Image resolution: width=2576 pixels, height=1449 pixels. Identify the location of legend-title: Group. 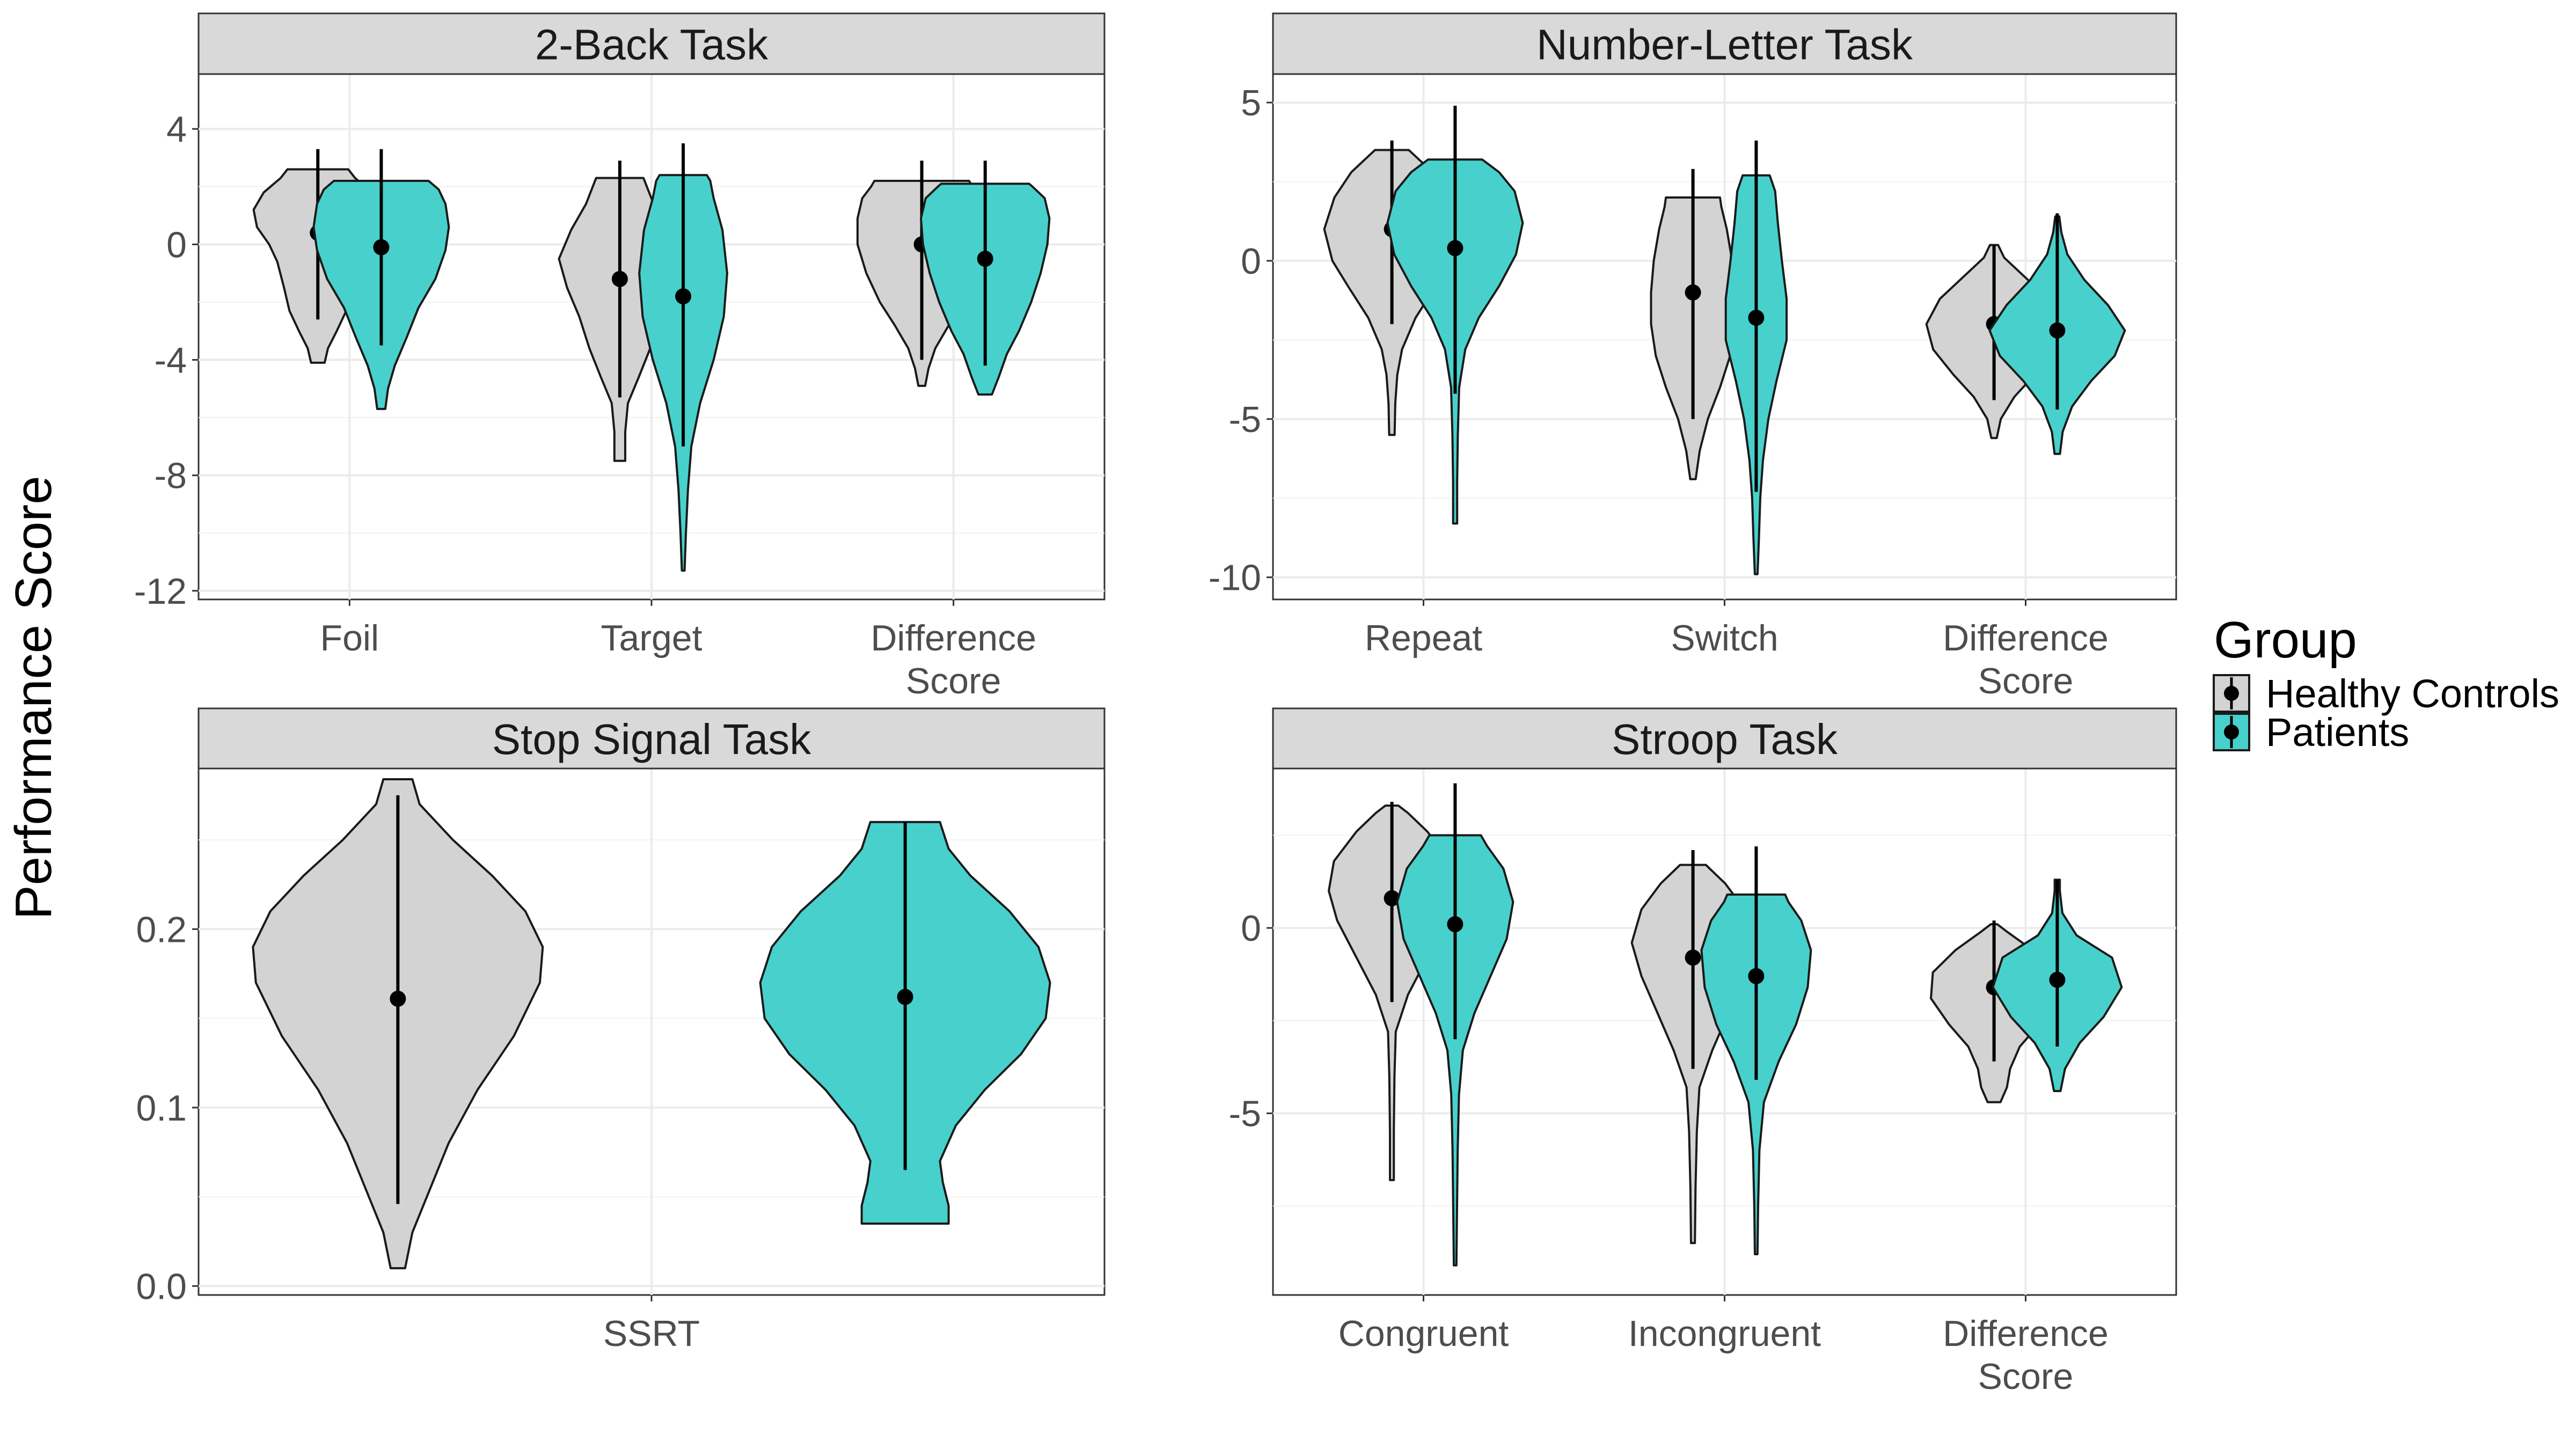
(2285, 640).